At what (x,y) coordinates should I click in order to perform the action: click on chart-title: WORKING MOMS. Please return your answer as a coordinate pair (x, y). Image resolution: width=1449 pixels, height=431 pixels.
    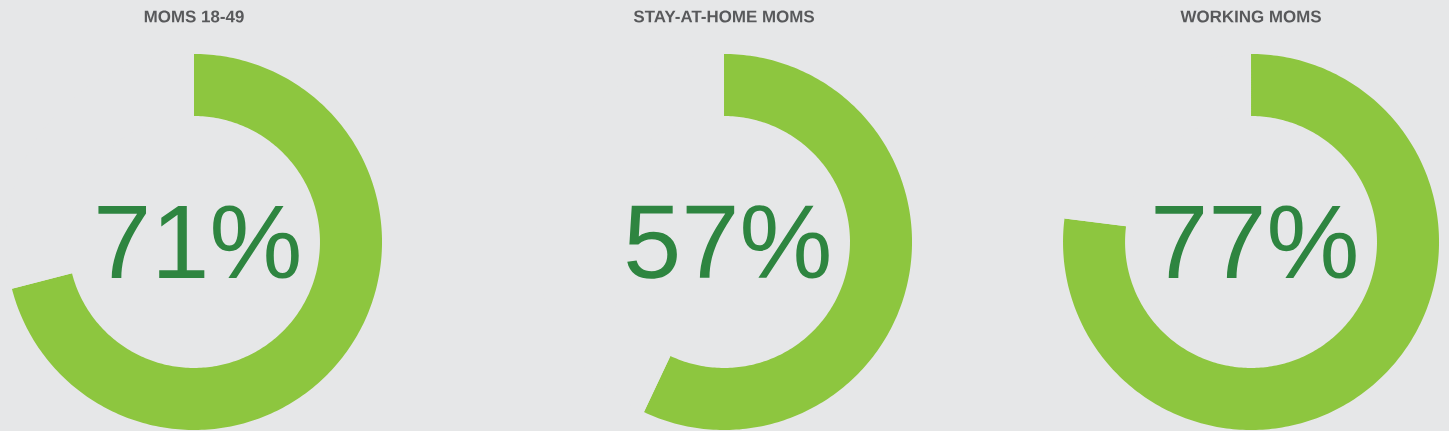
    Looking at the image, I should click on (1250, 16).